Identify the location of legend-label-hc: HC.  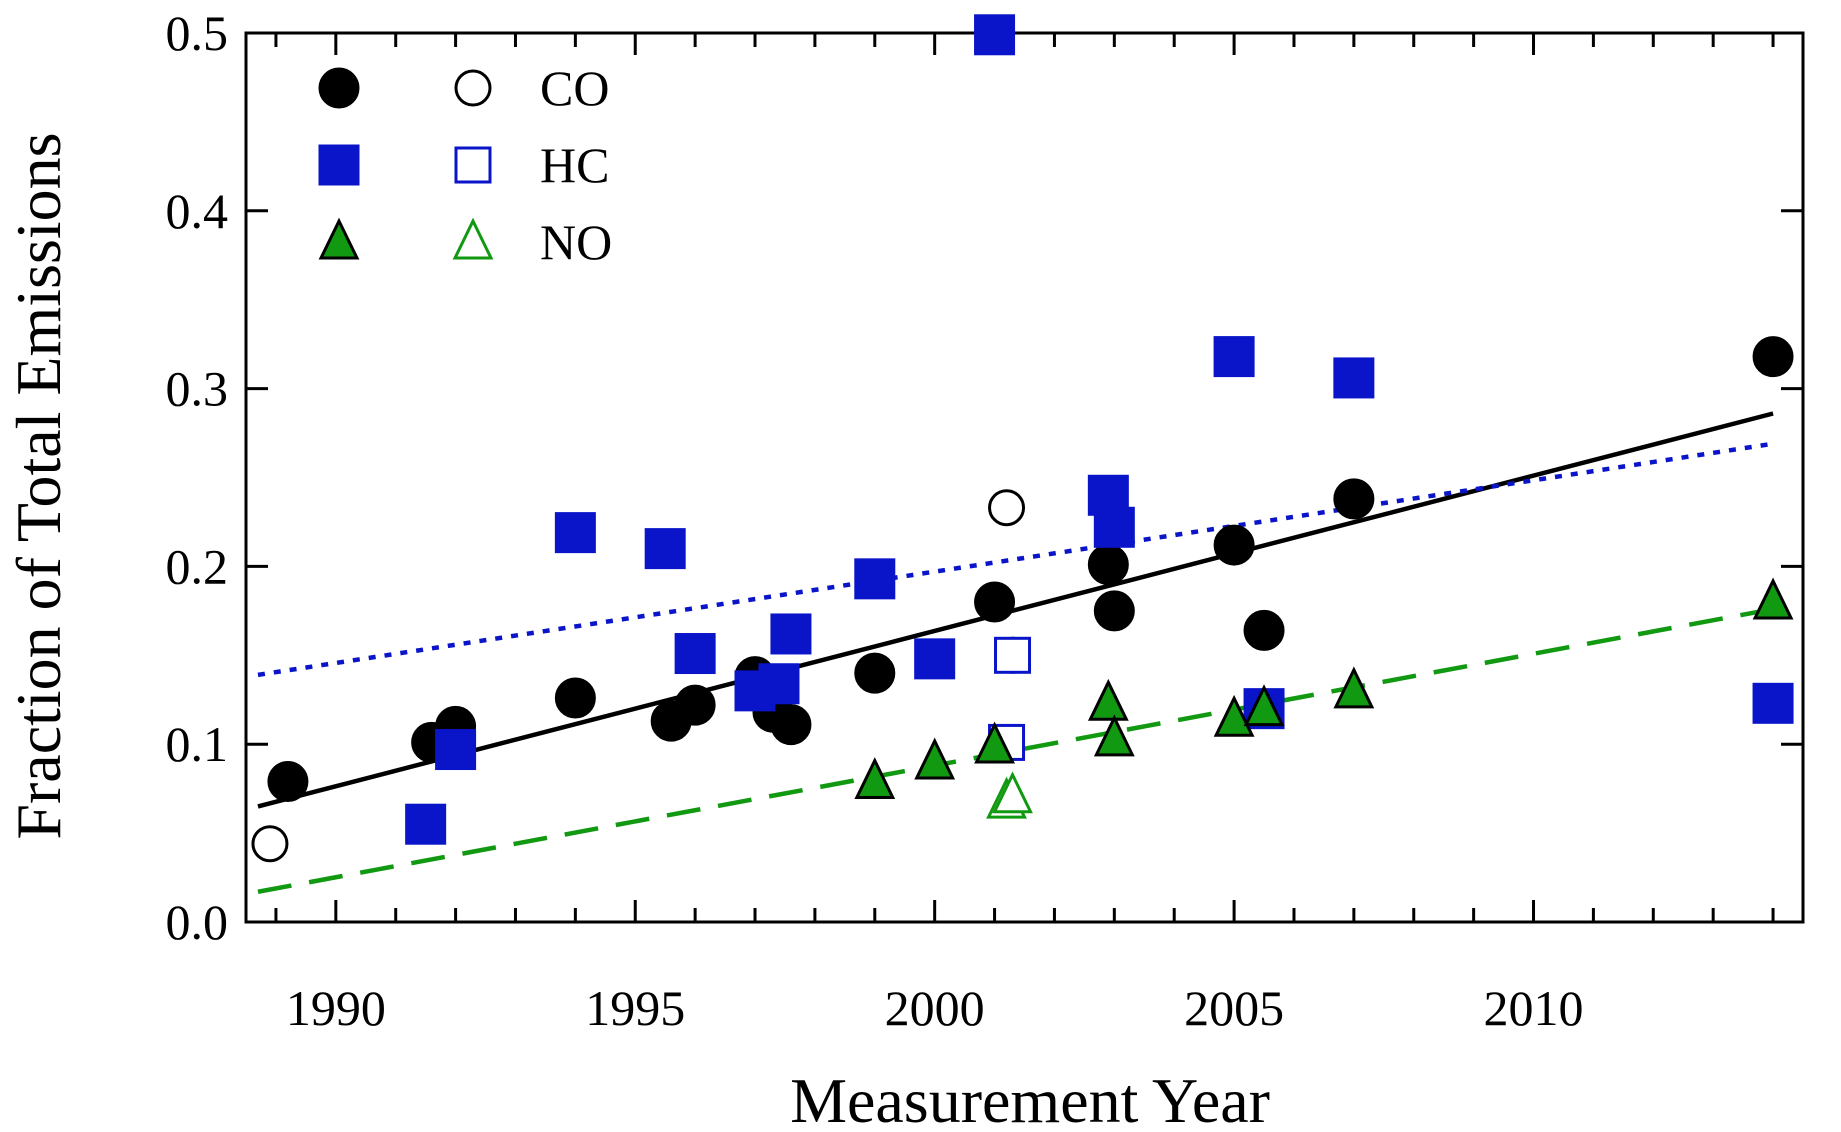
(574, 165).